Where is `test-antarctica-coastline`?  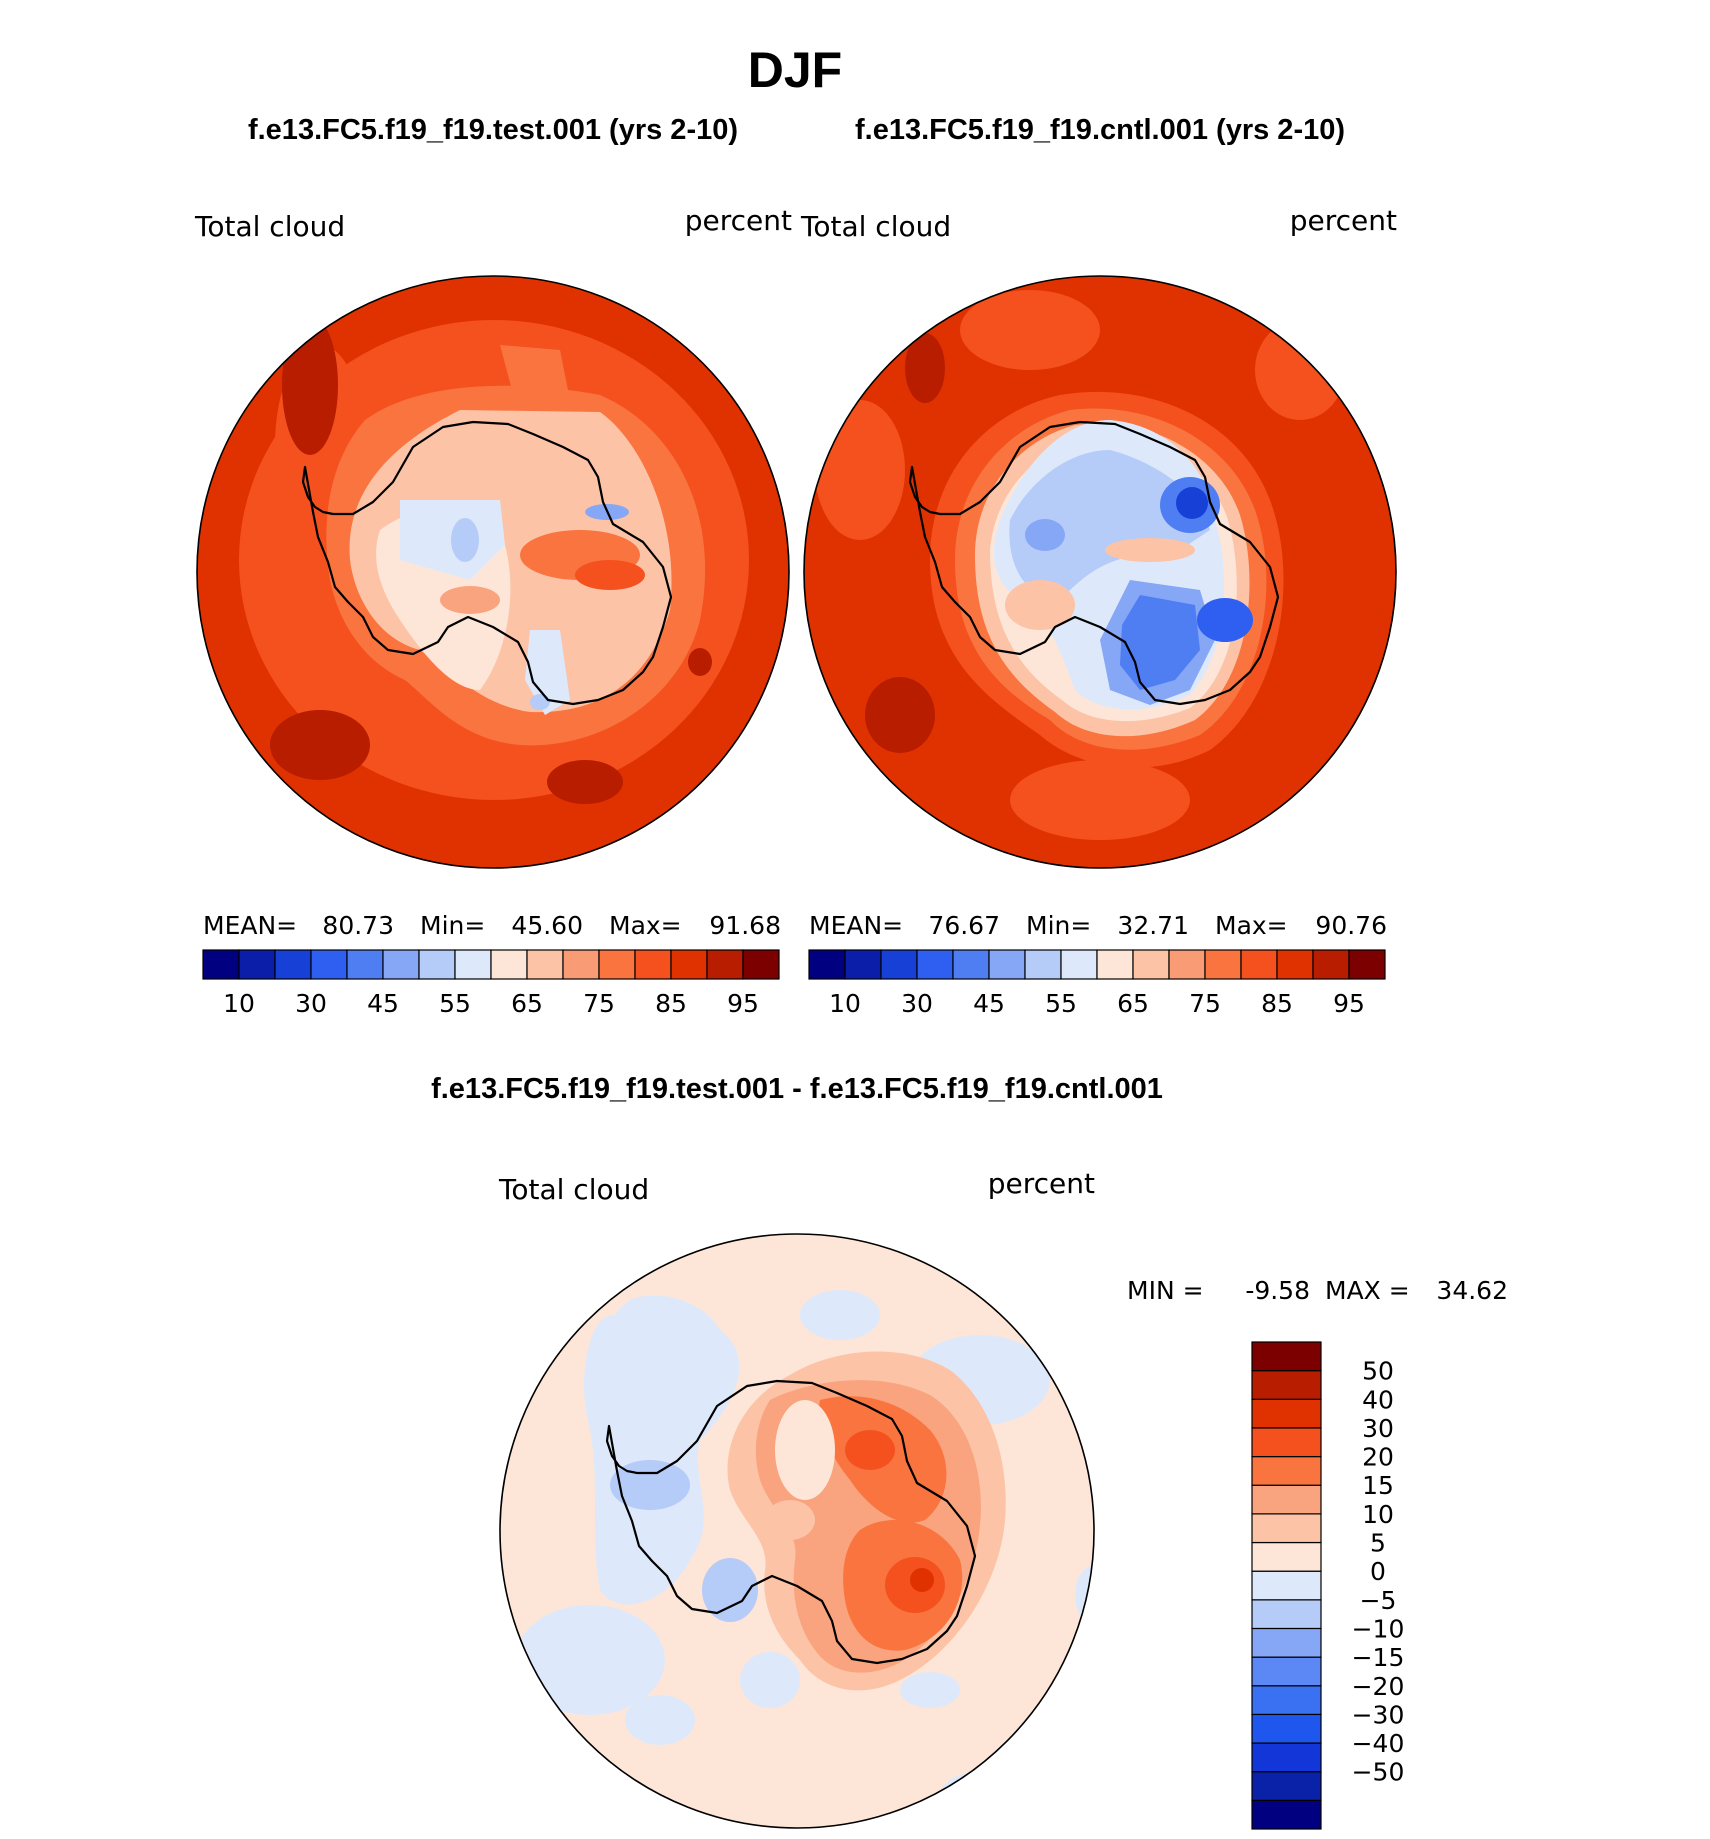
test-antarctica-coastline is located at coordinates (487, 563).